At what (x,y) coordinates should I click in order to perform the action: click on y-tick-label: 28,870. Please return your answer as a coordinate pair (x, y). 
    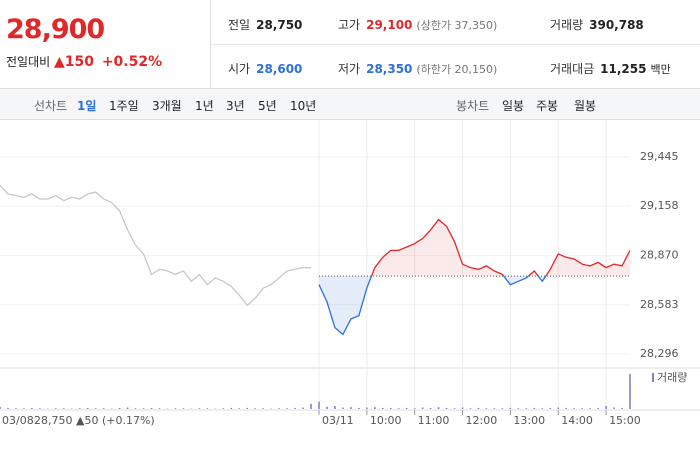
    Looking at the image, I should click on (659, 255).